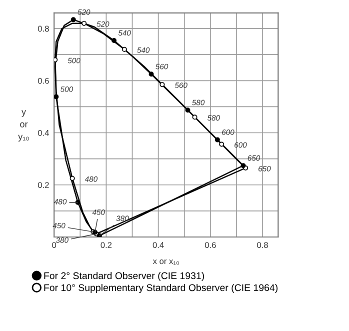 This screenshot has height=331, width=349. I want to click on x-tick-label: 0.2, so click(106, 245).